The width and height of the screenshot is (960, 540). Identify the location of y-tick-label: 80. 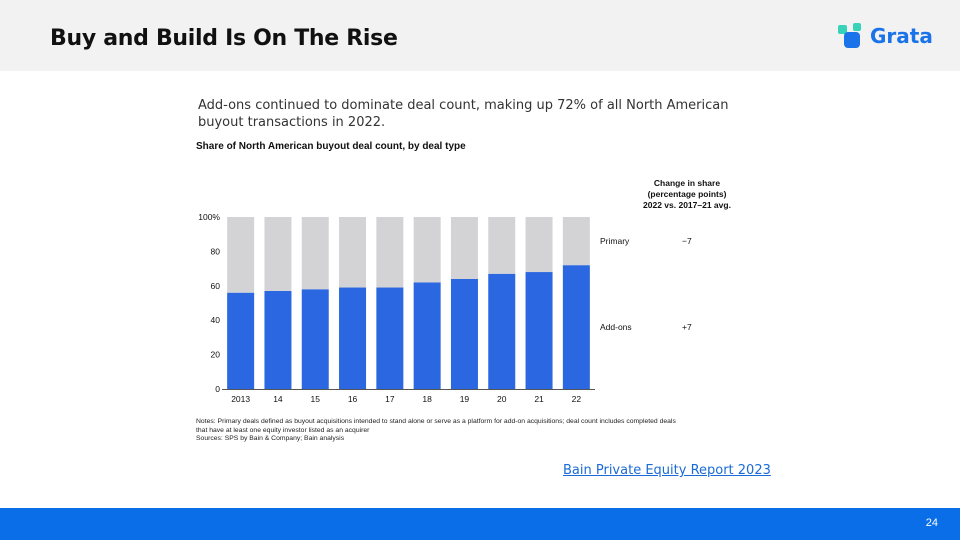
(216, 251).